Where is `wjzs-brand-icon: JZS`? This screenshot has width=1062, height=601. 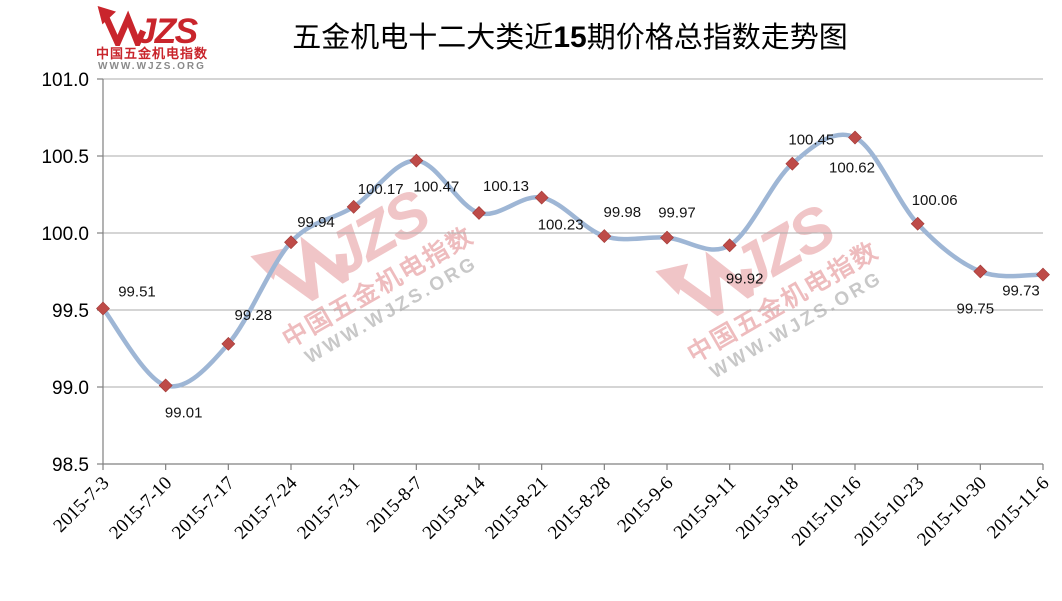
wjzs-brand-icon: JZS is located at coordinates (148, 26).